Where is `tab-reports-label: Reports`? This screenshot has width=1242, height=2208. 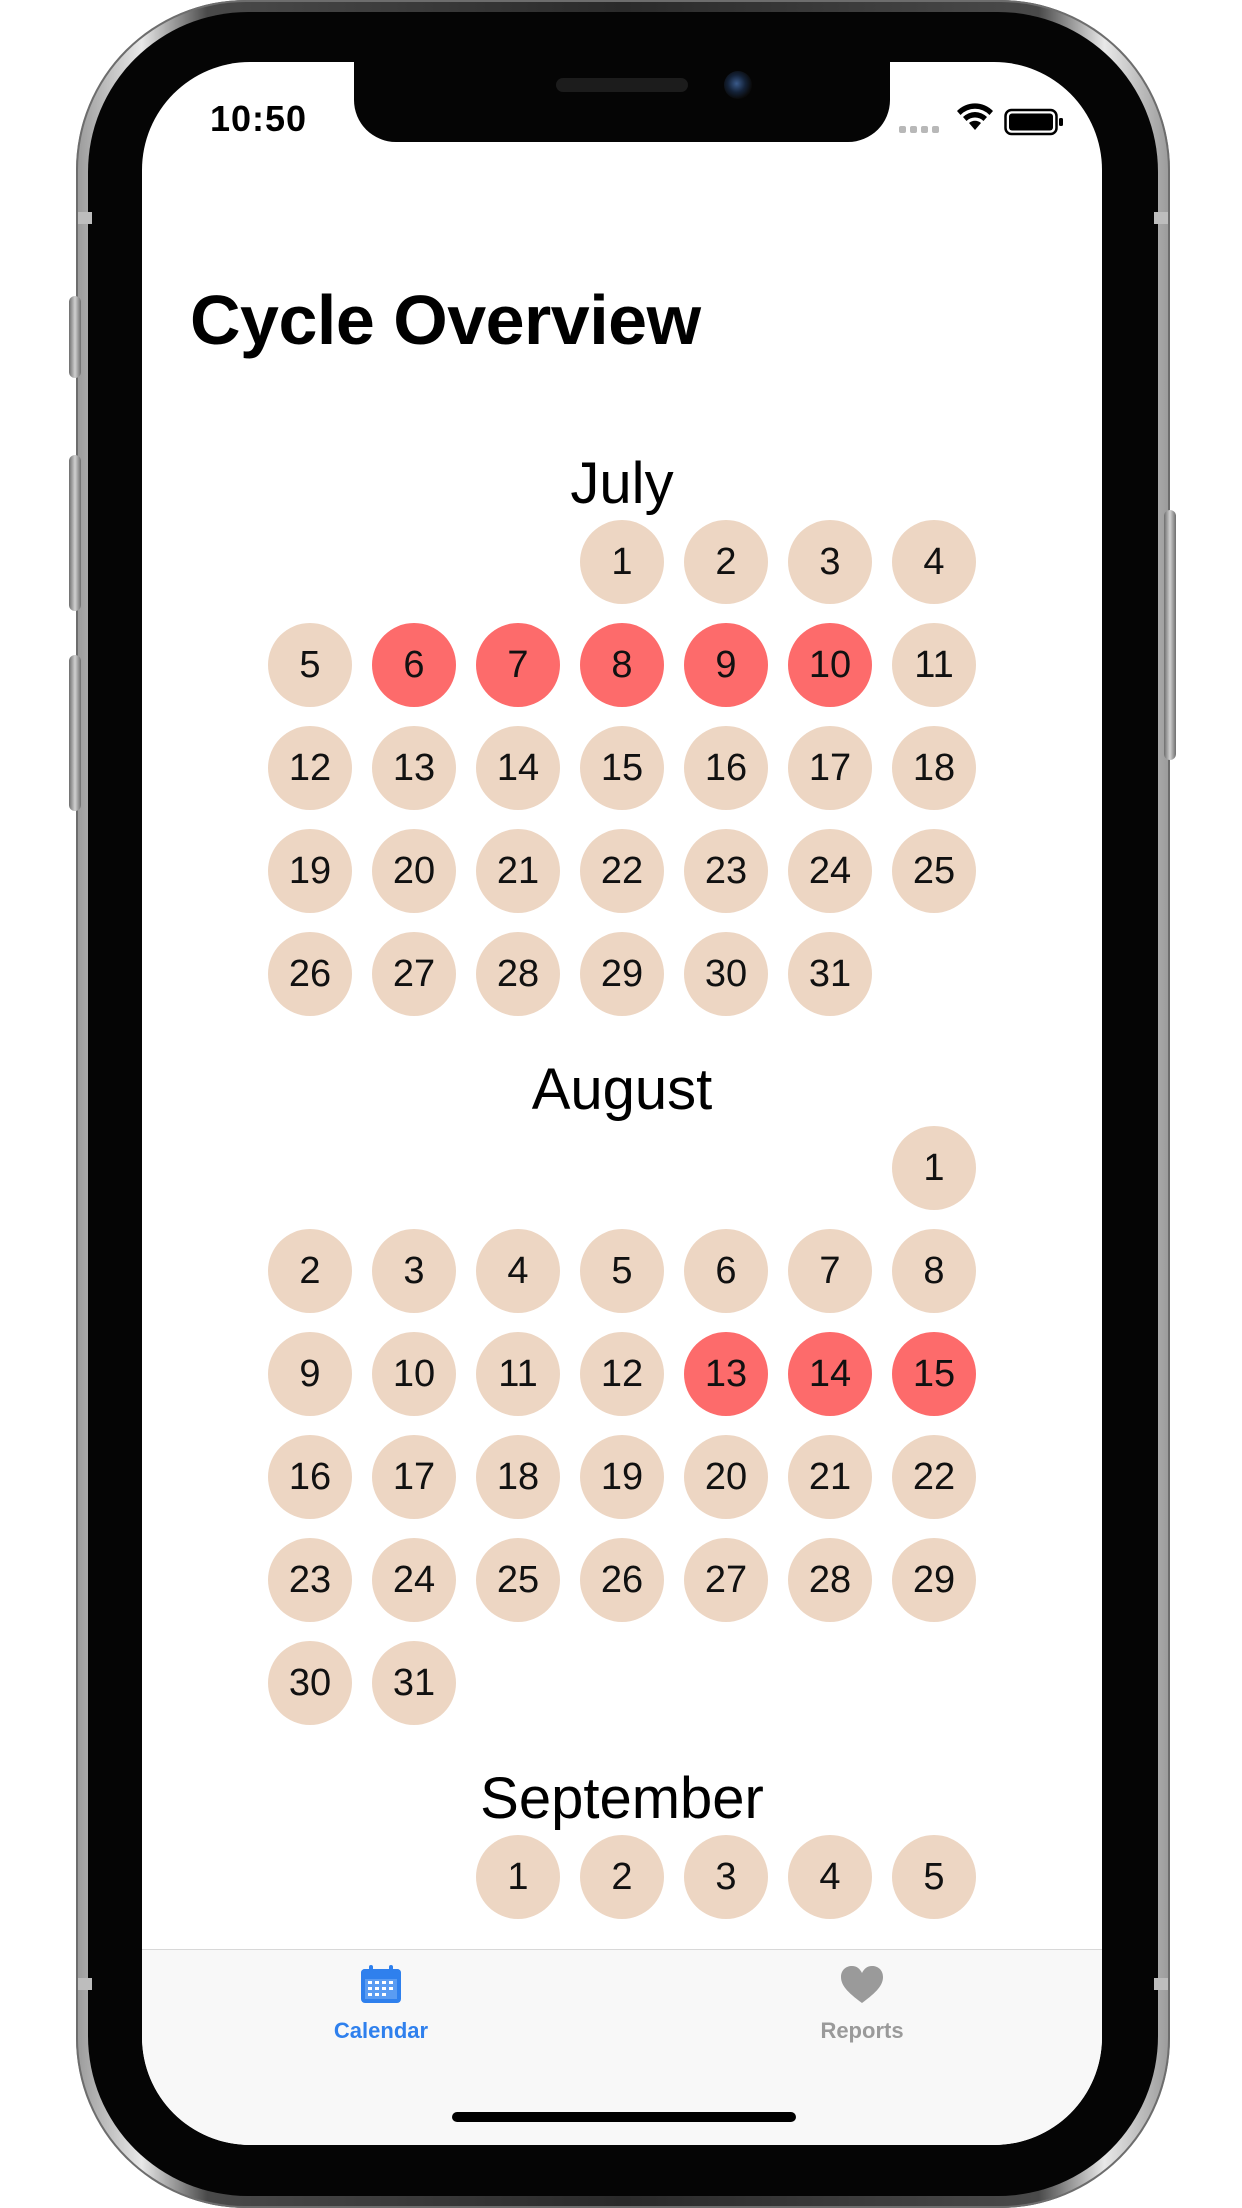
tab-reports-label: Reports is located at coordinates (862, 2030).